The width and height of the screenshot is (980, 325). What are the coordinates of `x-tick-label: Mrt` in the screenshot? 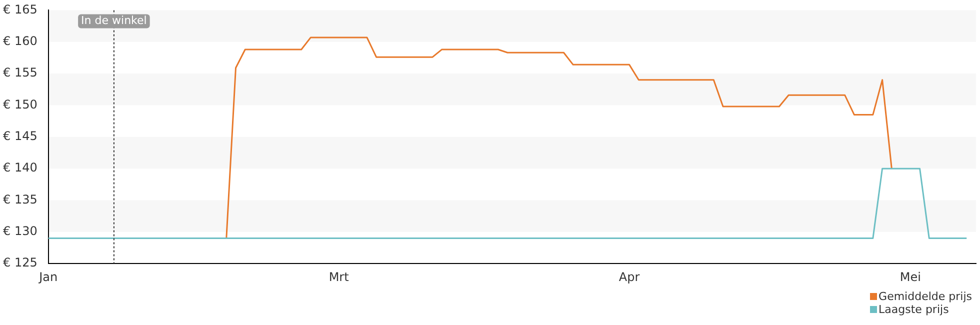 It's located at (339, 277).